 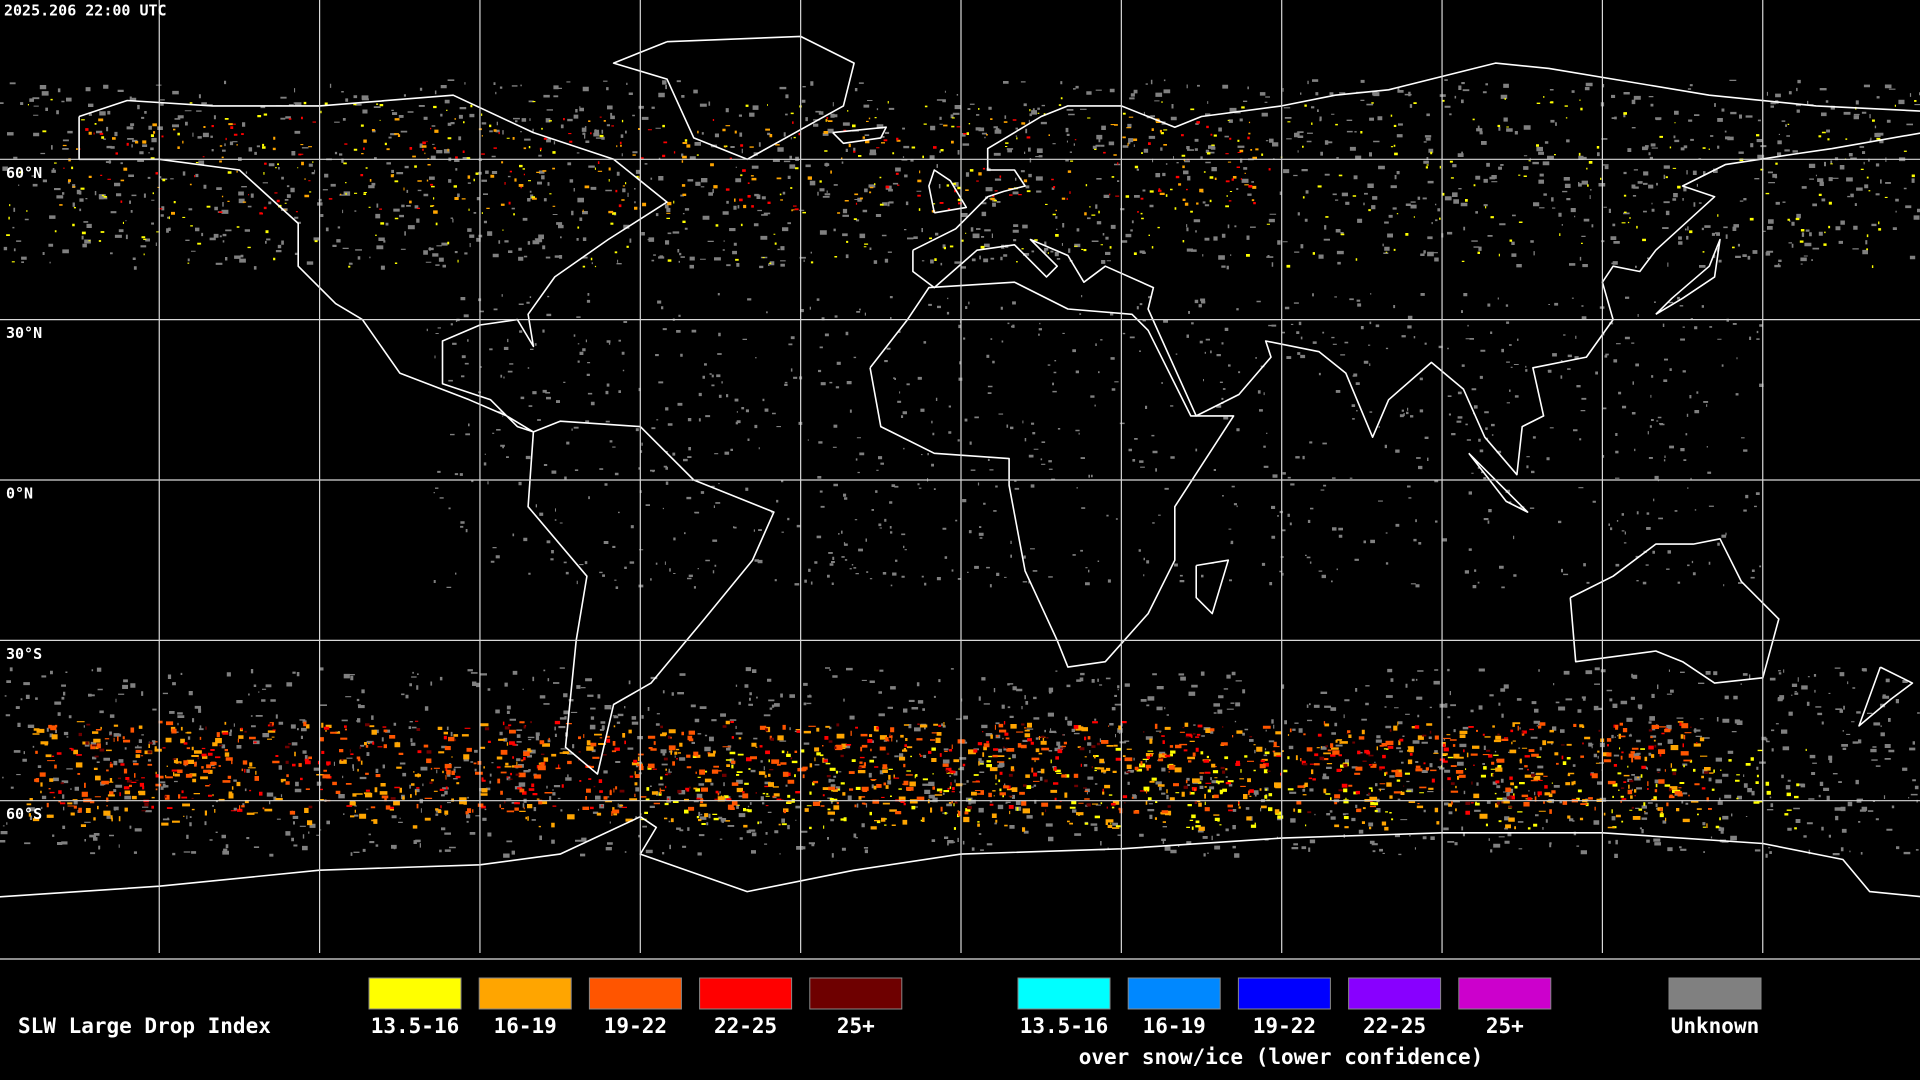 I want to click on lat-label: 0°N, so click(x=19, y=494).